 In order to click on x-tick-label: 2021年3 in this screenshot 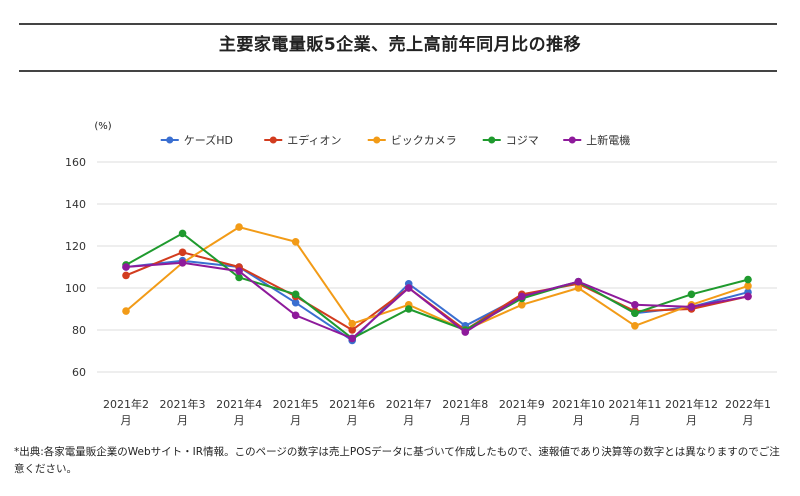, I will do `click(183, 404)`.